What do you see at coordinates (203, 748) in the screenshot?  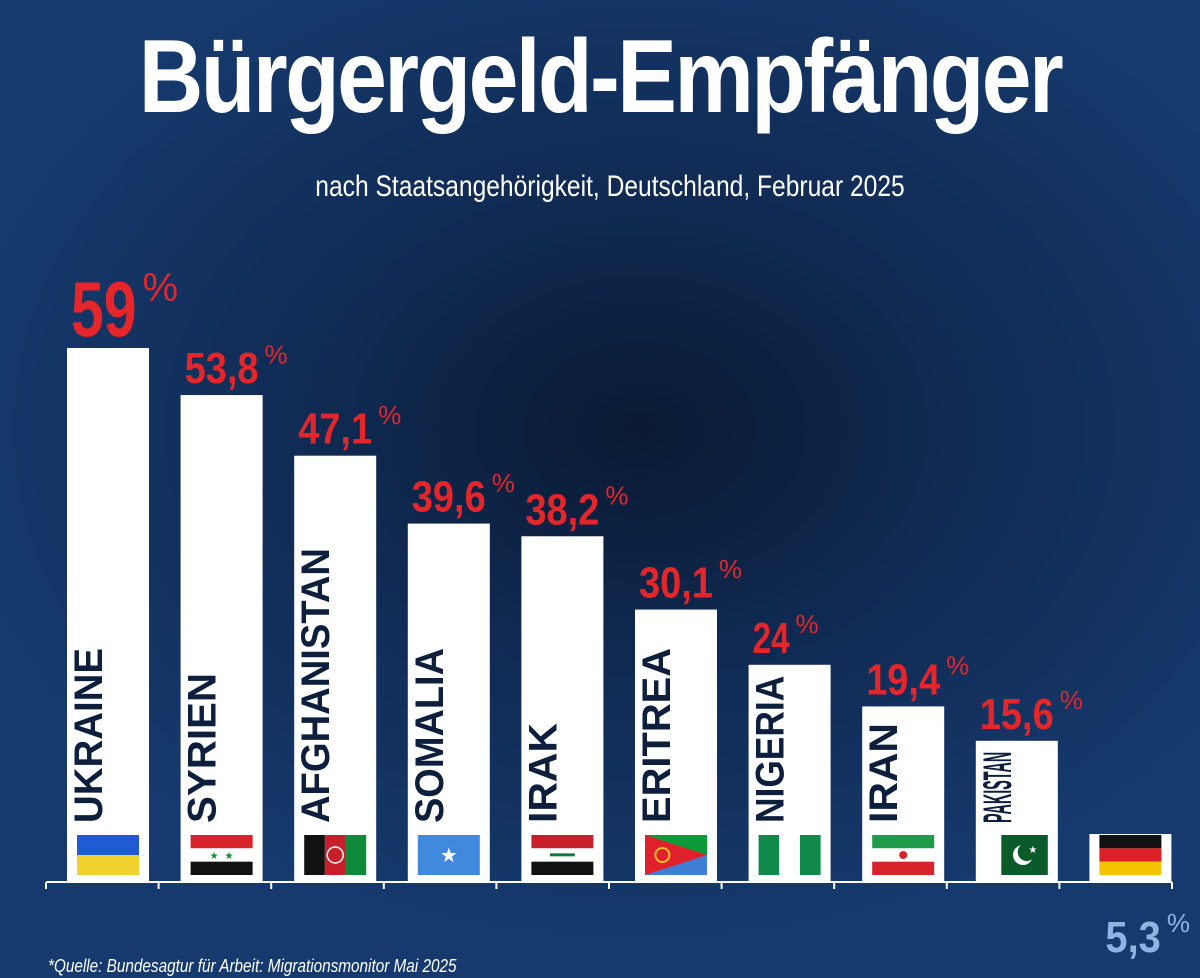 I see `bar-category-label: SYRIEN` at bounding box center [203, 748].